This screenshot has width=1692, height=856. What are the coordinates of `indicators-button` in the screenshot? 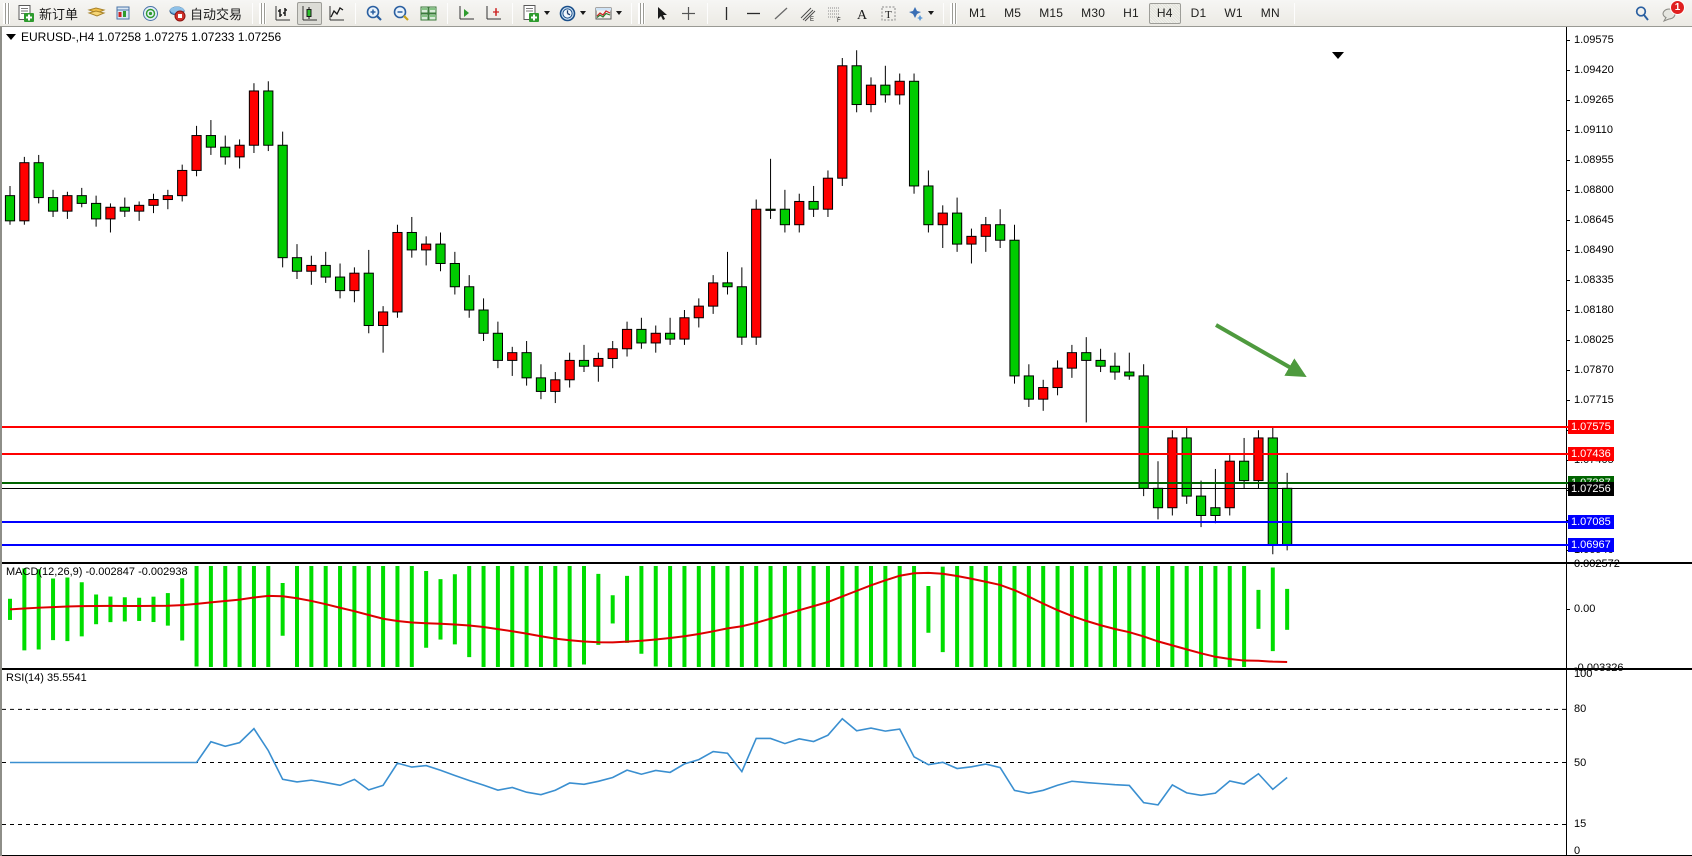 It's located at (536, 13).